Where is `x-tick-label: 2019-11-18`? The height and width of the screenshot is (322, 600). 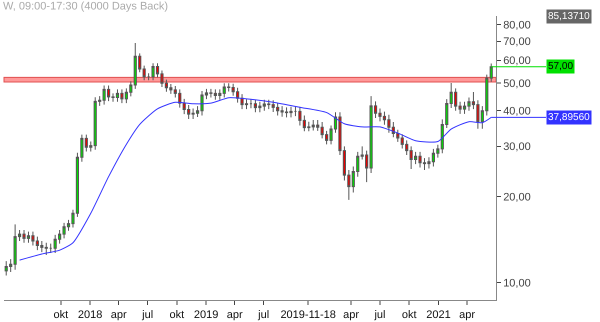
x-tick-label: 2019-11-18 is located at coordinates (308, 315).